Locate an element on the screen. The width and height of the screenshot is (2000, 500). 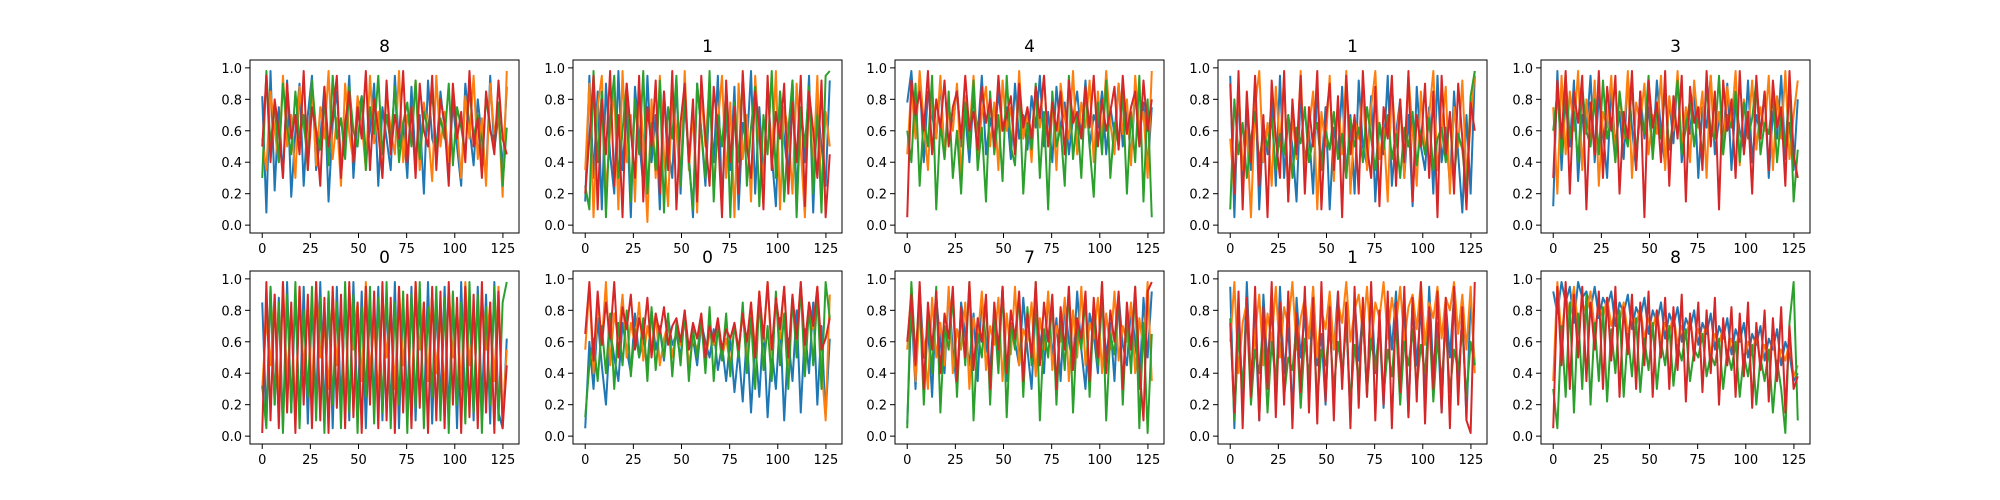
subplot-9: 1 0 25 50 75 100 125 0.0 0.2 0.4 0.6 0.8 1.0 is located at coordinates (1338, 358).